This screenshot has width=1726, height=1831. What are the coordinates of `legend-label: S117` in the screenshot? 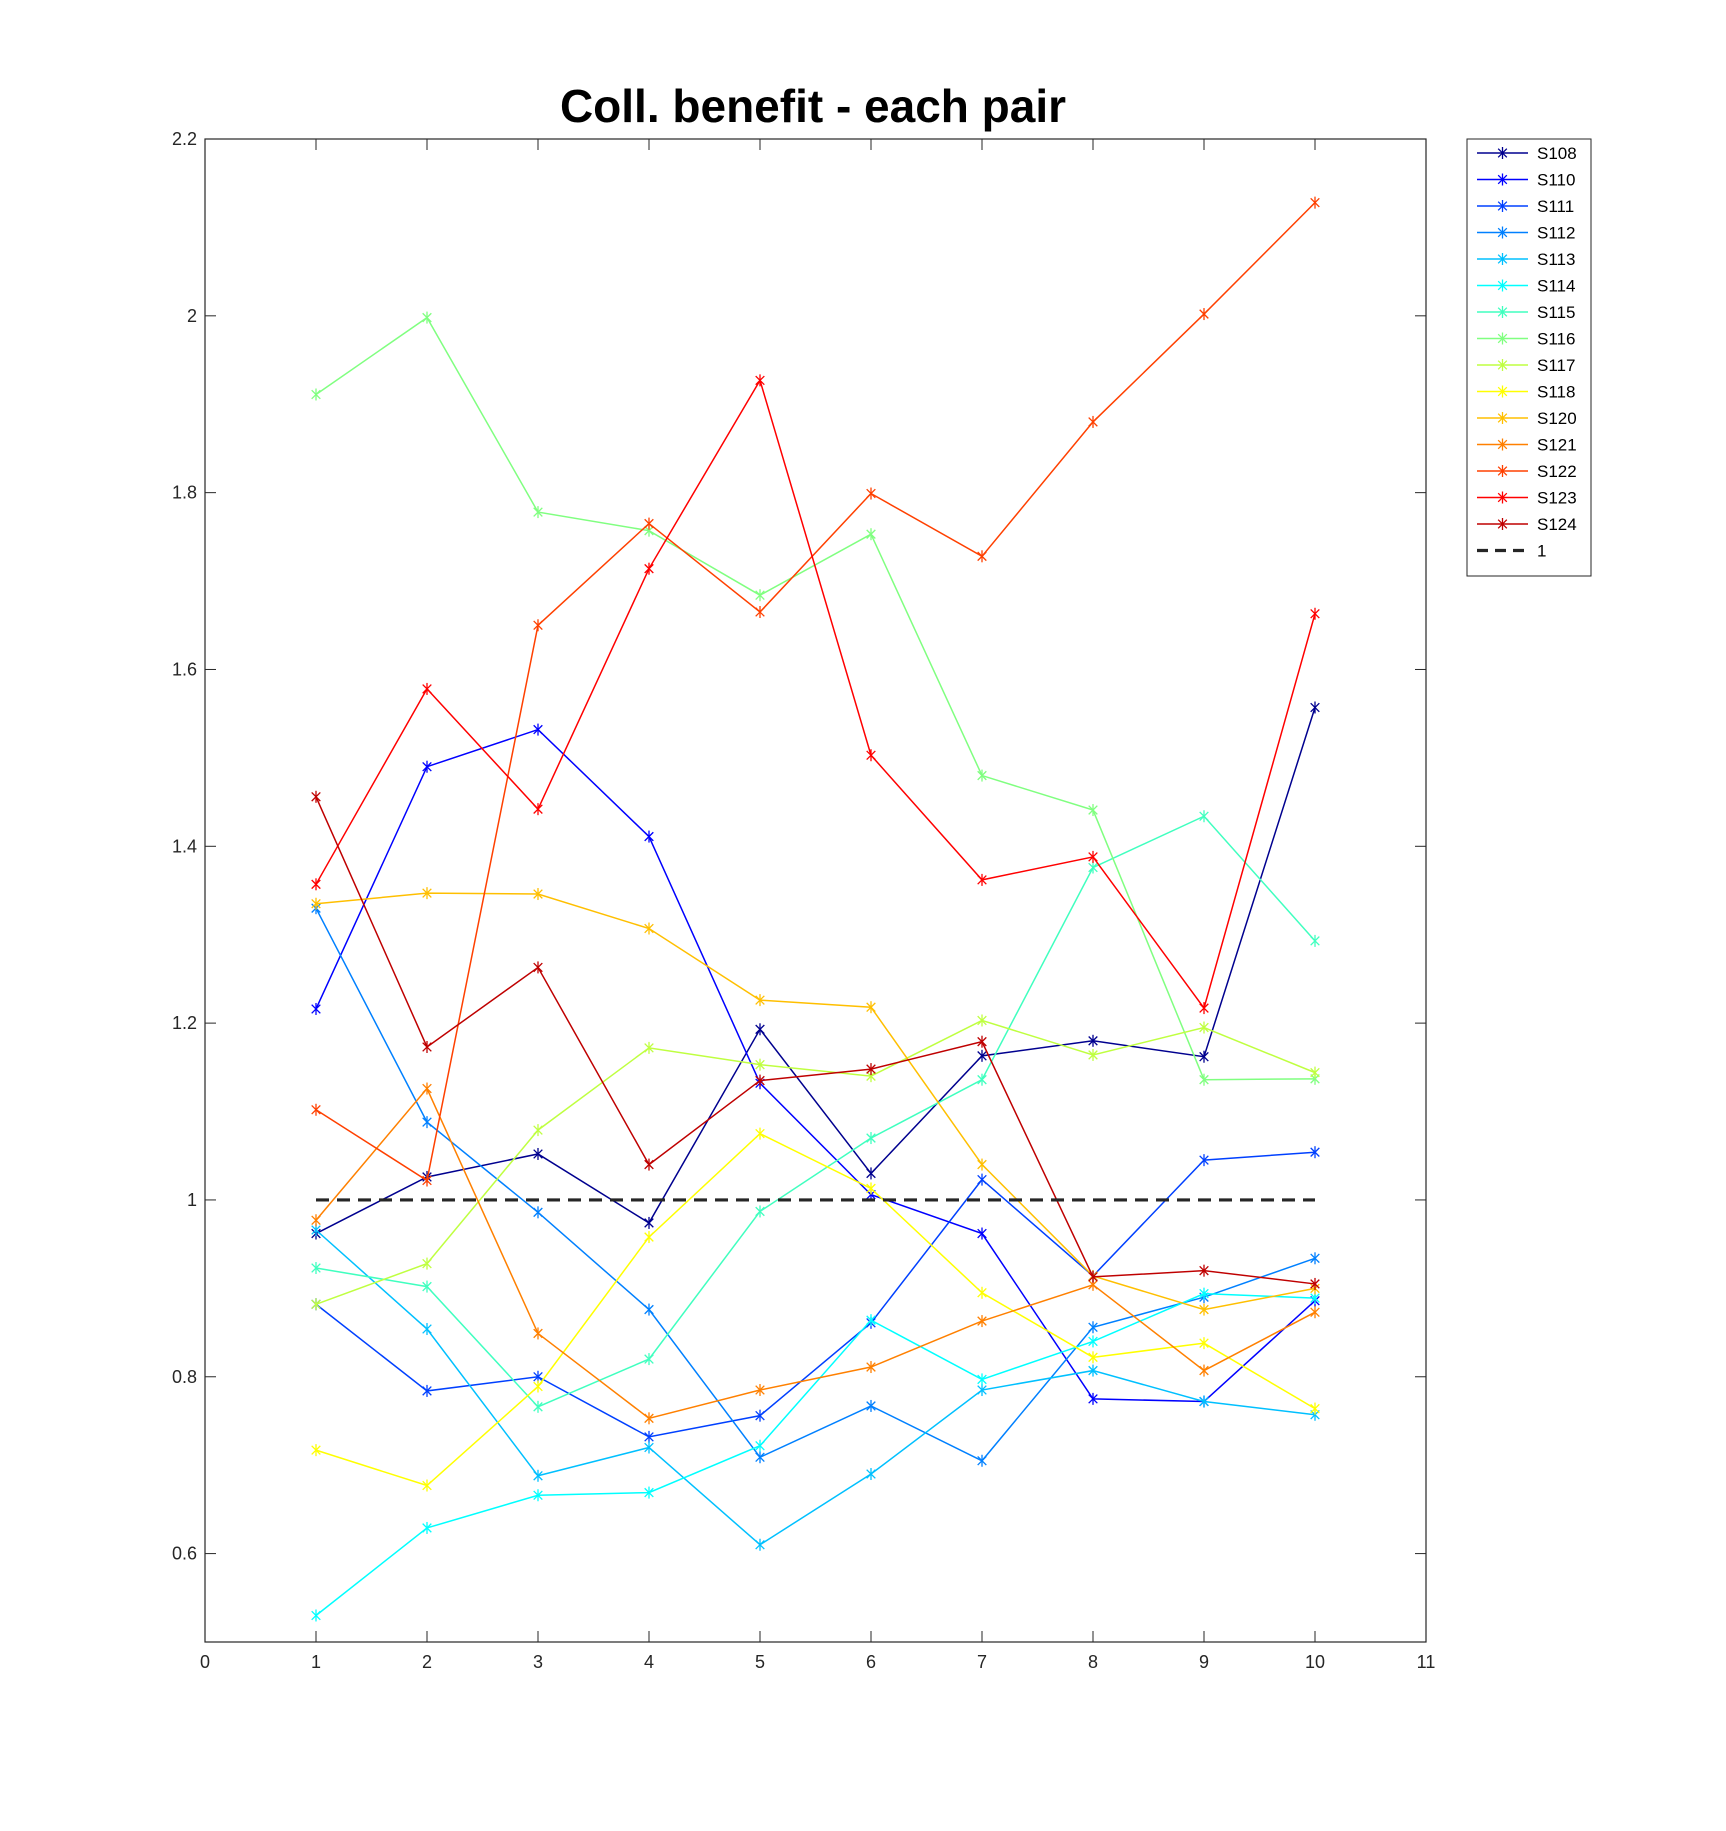 It's located at (1556, 365).